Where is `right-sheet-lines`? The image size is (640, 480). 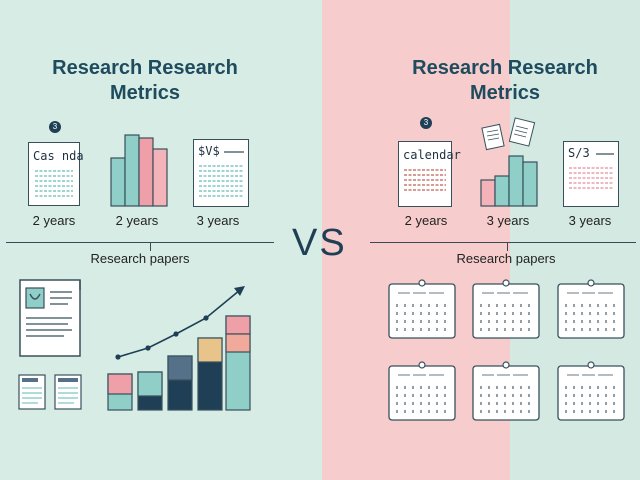
right-sheet-lines is located at coordinates (591, 171).